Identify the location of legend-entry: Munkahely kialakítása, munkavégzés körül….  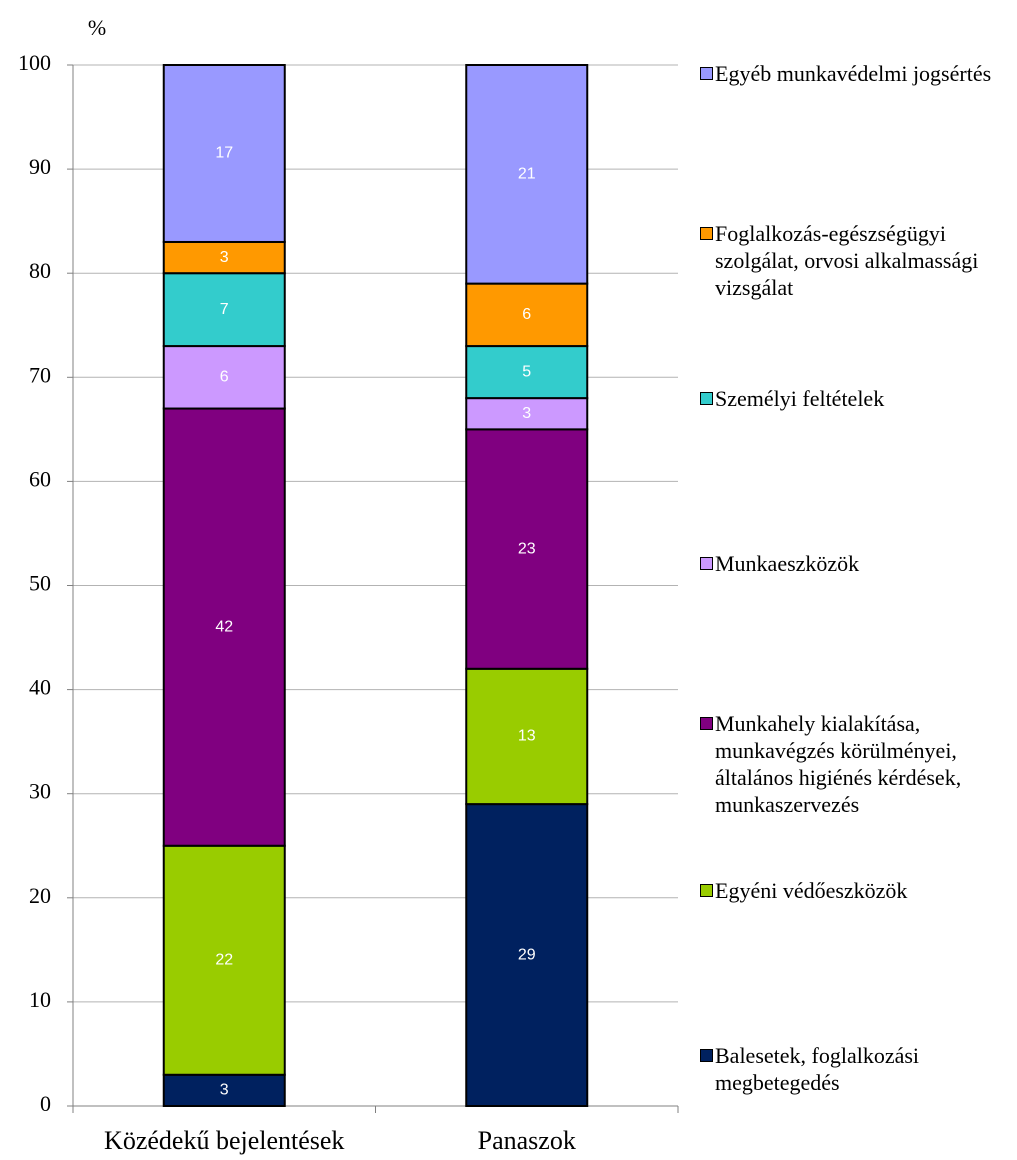
(856, 764).